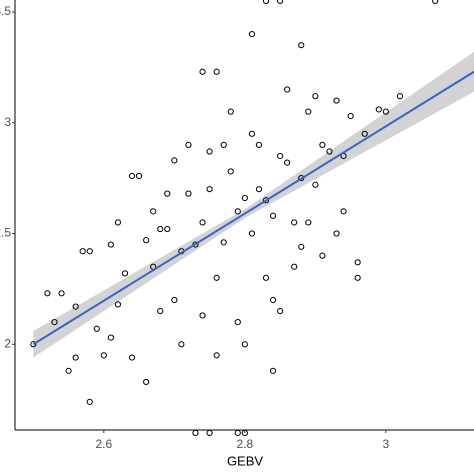 The width and height of the screenshot is (474, 474). What do you see at coordinates (5, 233) in the screenshot?
I see `y-tick-label: 2.5` at bounding box center [5, 233].